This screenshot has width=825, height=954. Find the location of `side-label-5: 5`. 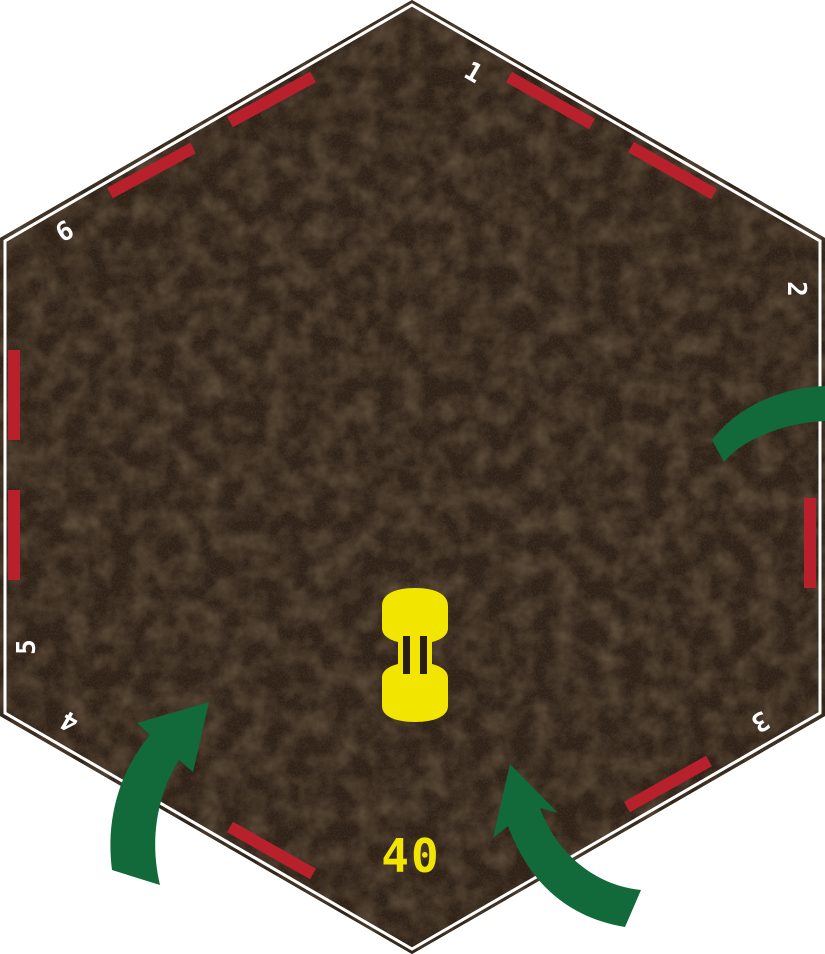

side-label-5: 5 is located at coordinates (27, 647).